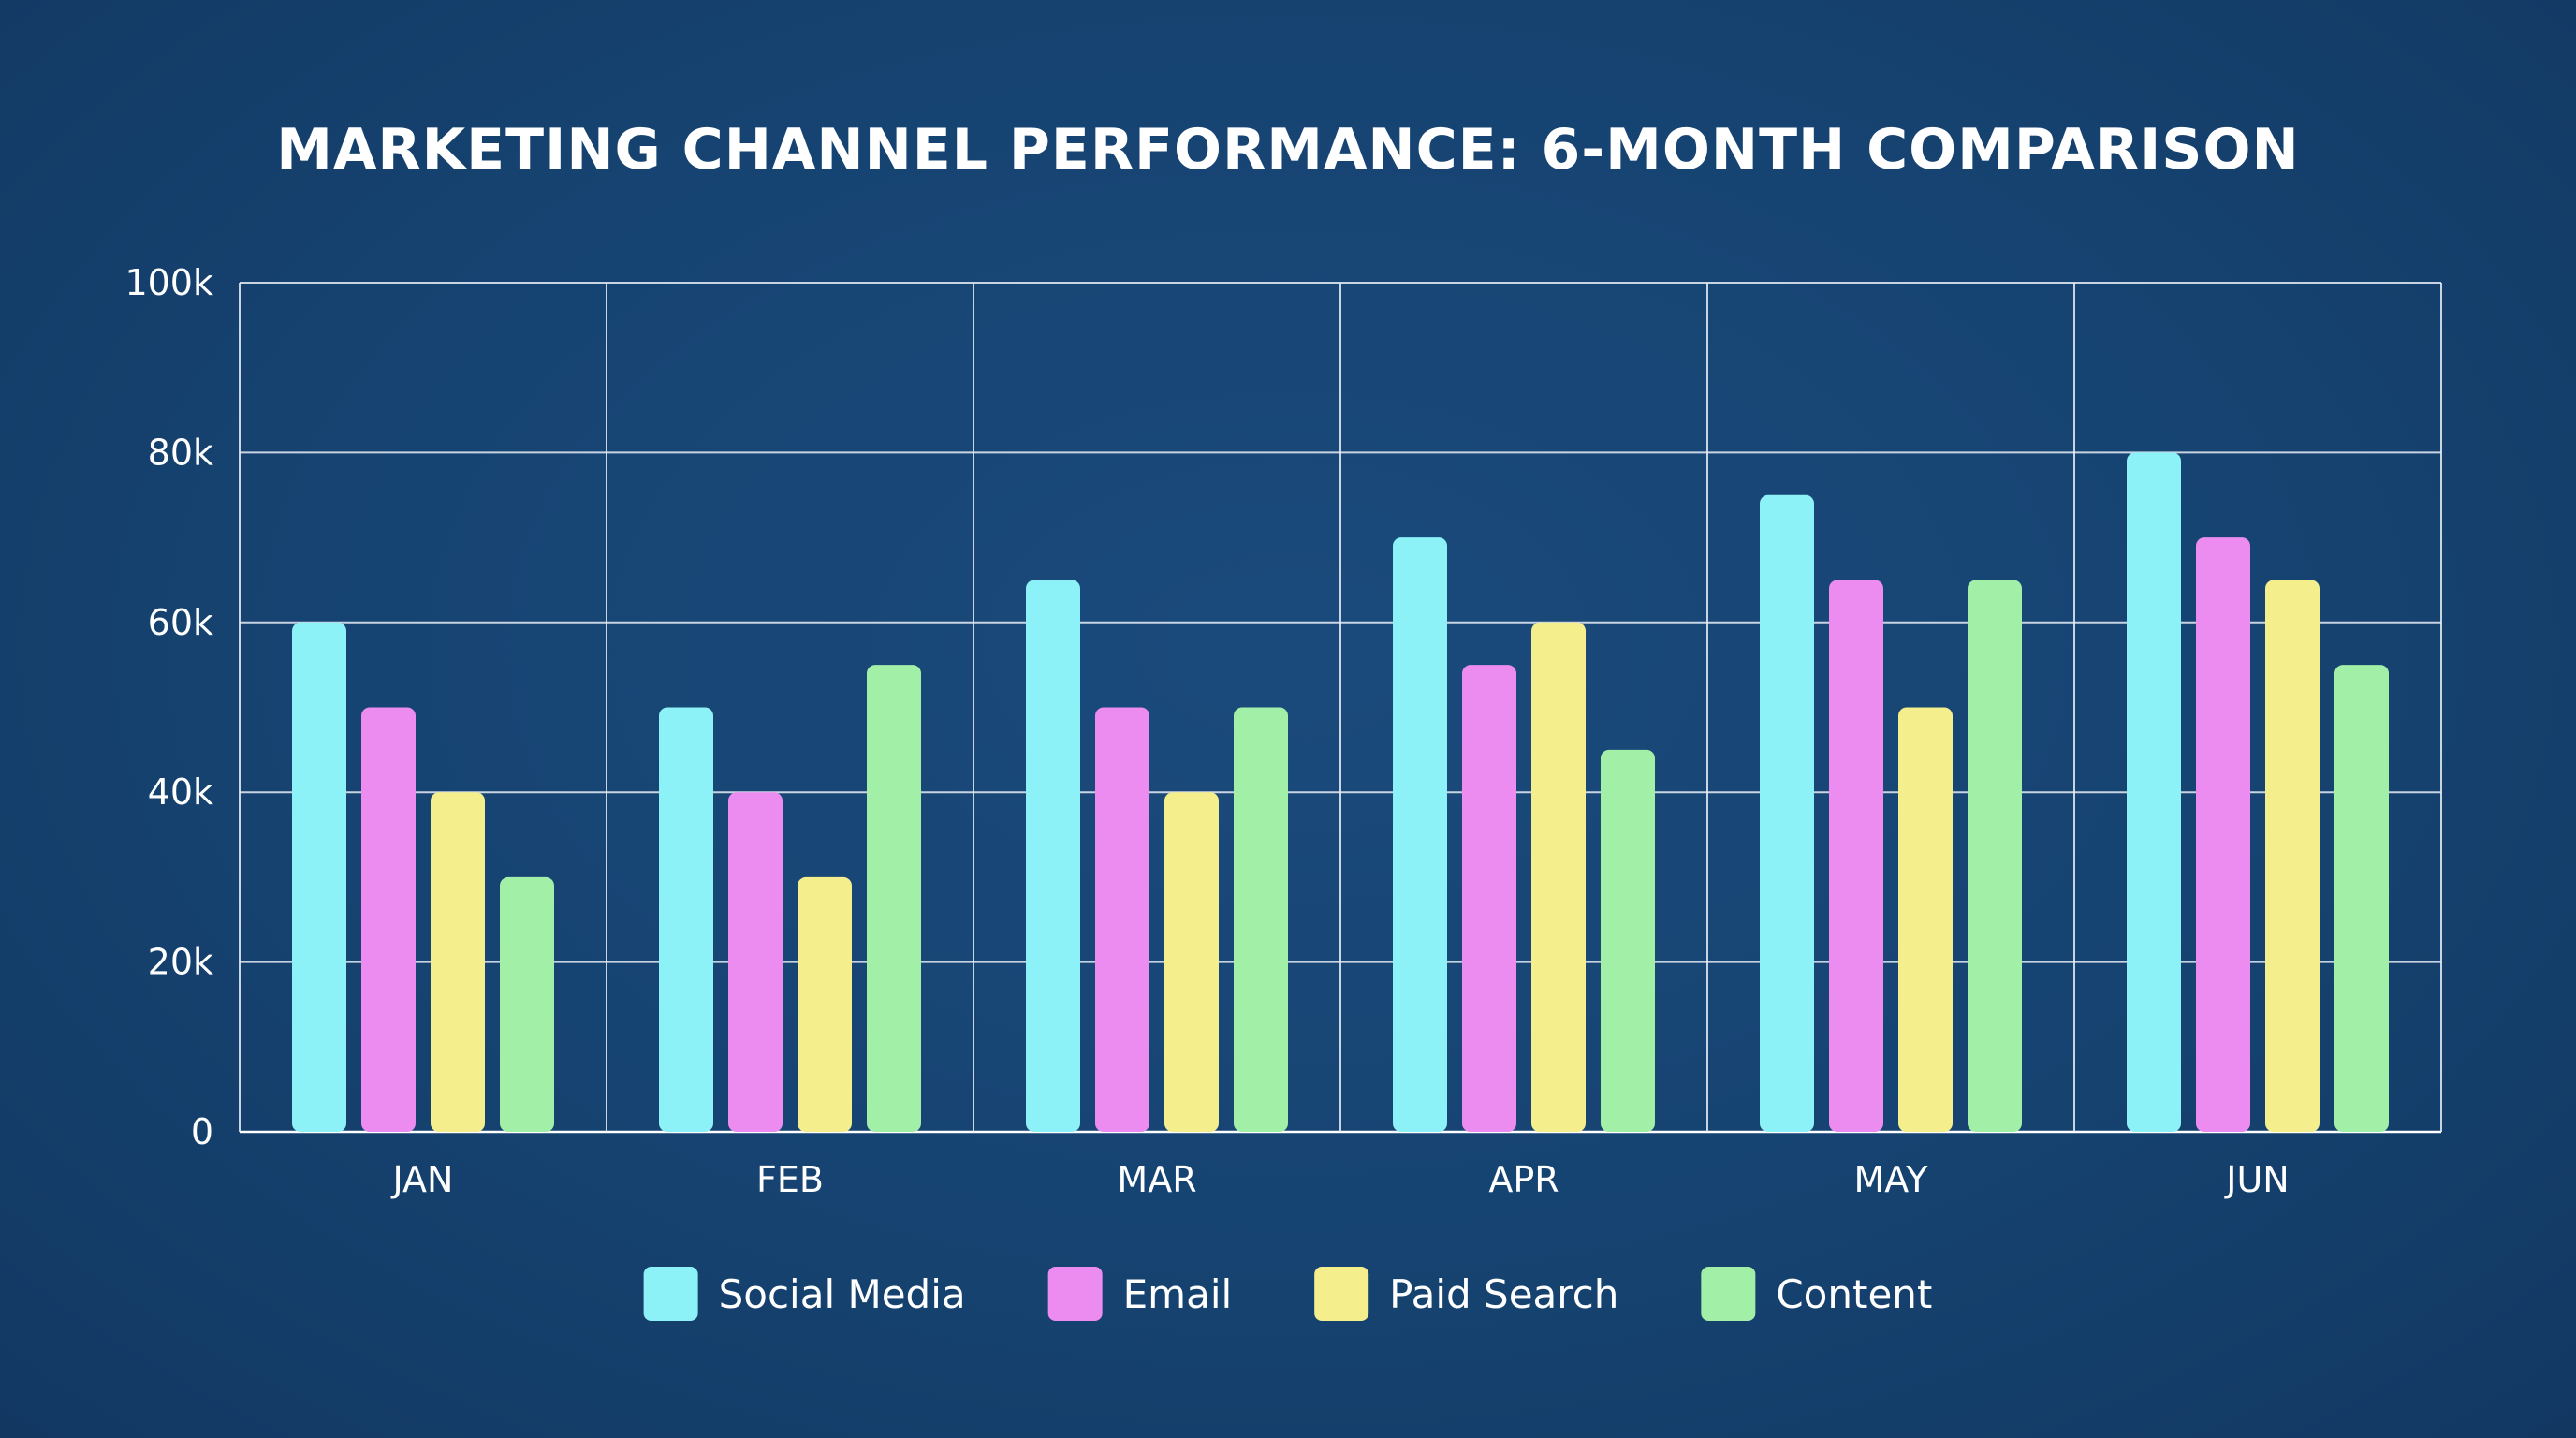 The image size is (2576, 1438). Describe the element at coordinates (894, 898) in the screenshot. I see `bar-content-feb` at that location.